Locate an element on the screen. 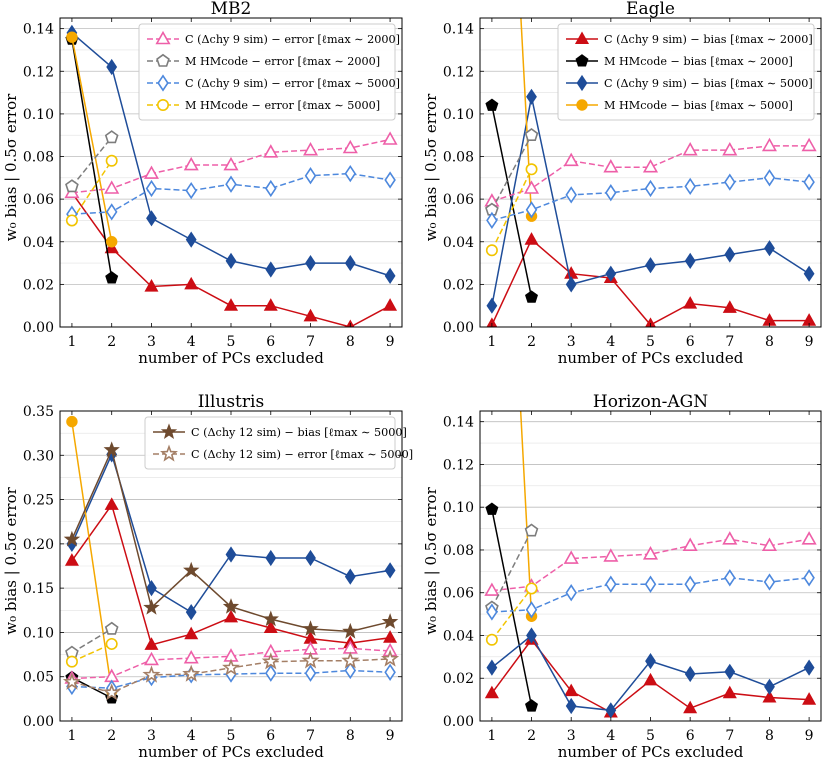 This screenshot has height=765, width=830. legend-marker-pentagon is located at coordinates (163, 60).